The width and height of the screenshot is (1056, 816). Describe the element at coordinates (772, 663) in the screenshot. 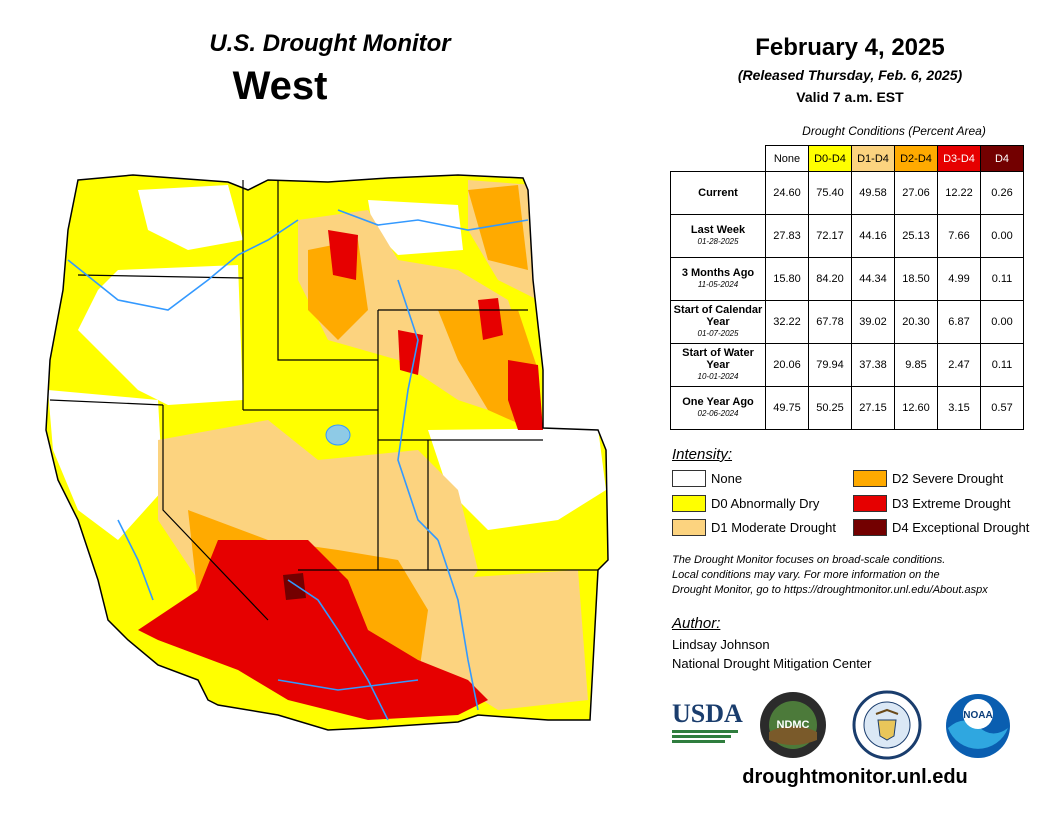

I see `author-org: National Drought Mitigation Center` at that location.